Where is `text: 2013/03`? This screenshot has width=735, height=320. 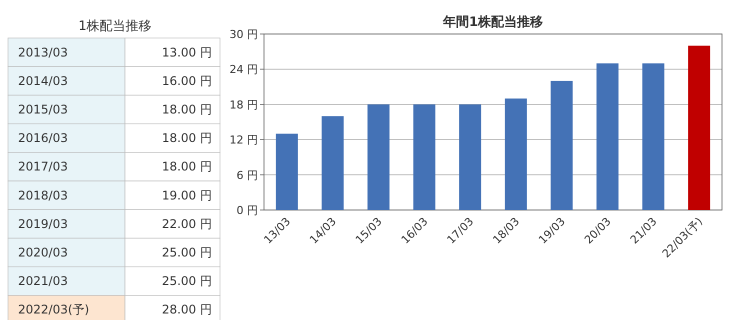 text: 2013/03 is located at coordinates (43, 52).